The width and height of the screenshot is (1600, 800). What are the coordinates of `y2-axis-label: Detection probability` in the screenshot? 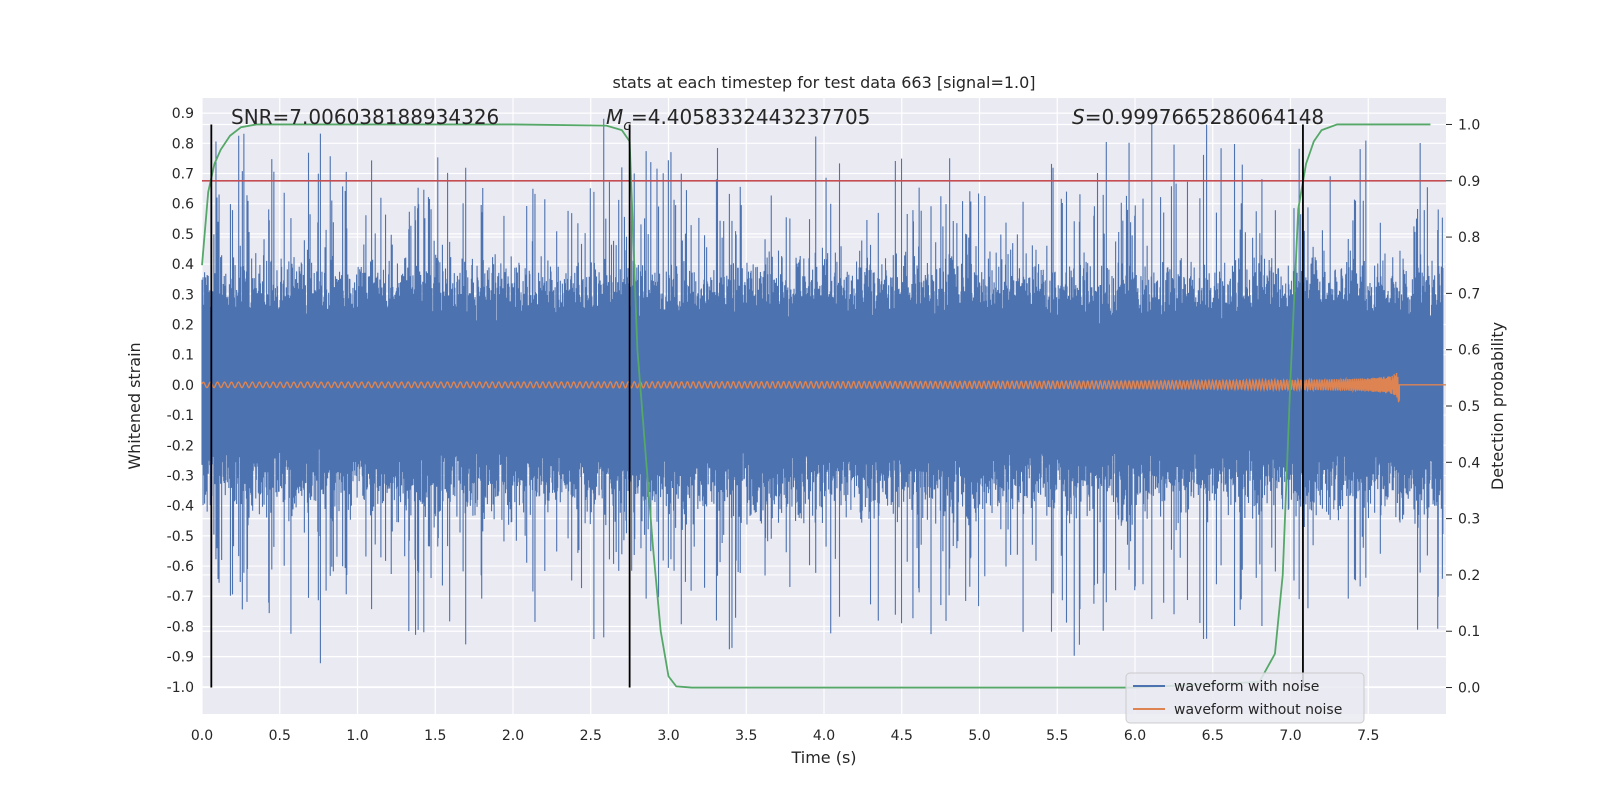 It's located at (1497, 406).